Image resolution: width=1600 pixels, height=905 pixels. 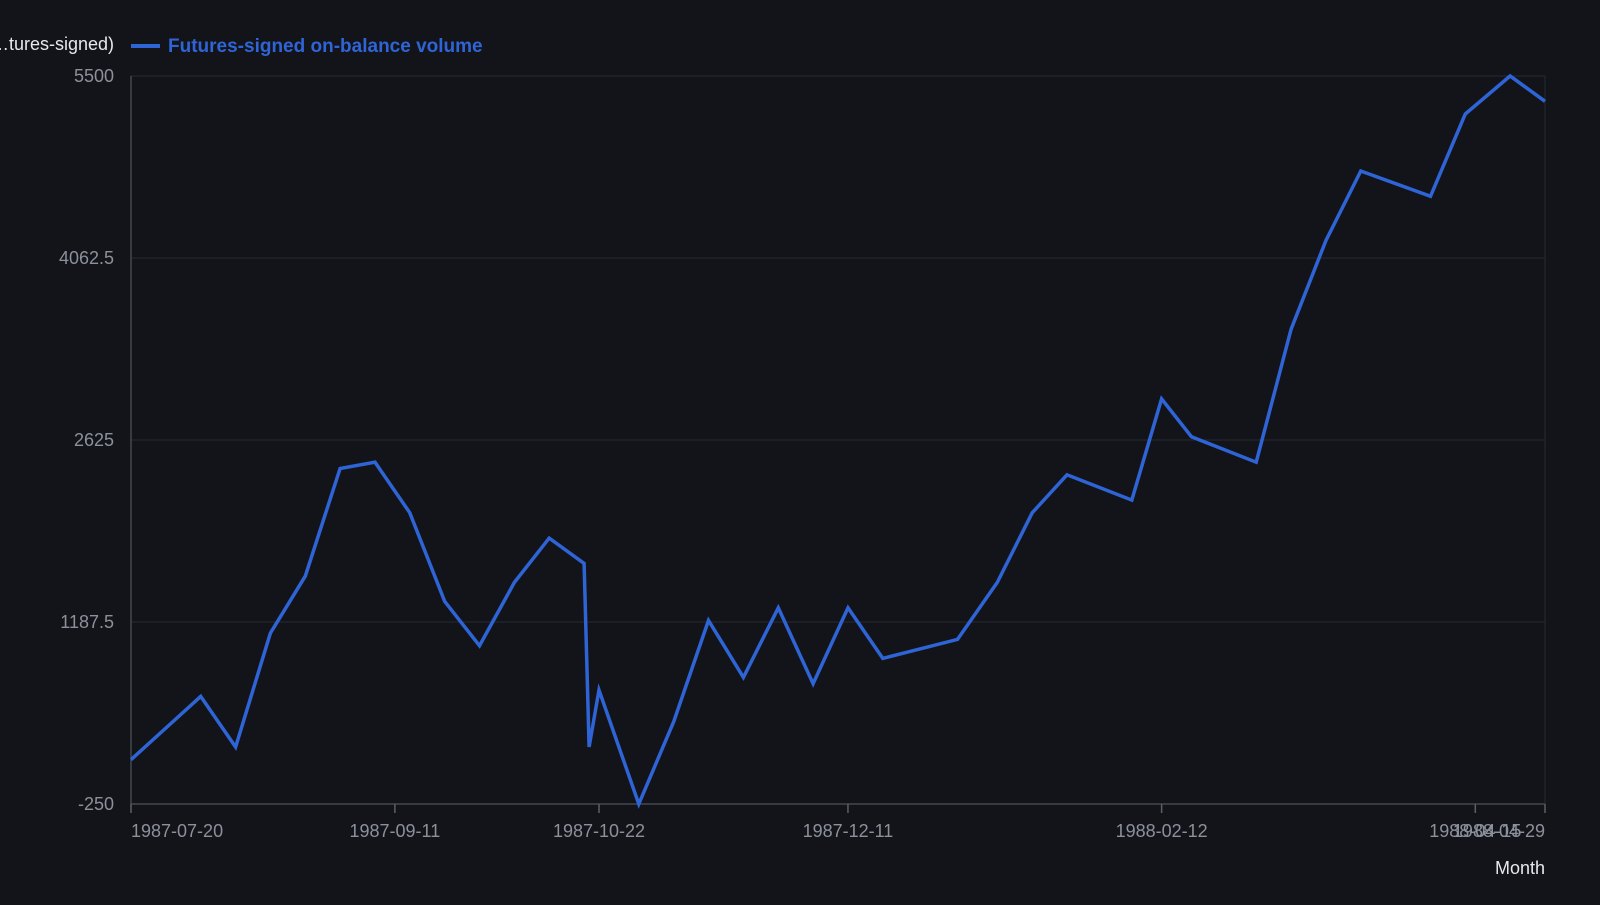 I want to click on x-tick-label: 1988-02-12, so click(x=1162, y=831).